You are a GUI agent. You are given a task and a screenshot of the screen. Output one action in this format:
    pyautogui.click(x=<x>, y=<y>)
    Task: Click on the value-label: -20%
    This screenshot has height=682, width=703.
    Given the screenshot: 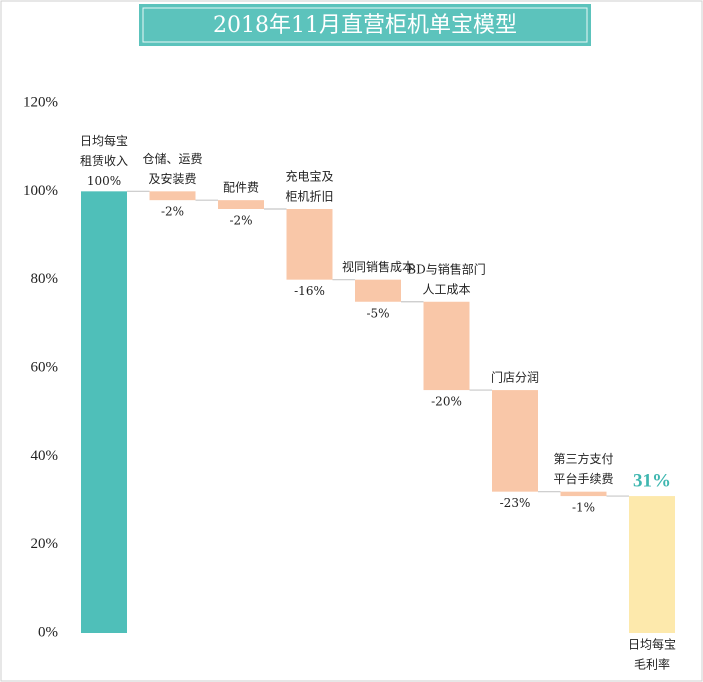 What is the action you would take?
    pyautogui.click(x=446, y=402)
    